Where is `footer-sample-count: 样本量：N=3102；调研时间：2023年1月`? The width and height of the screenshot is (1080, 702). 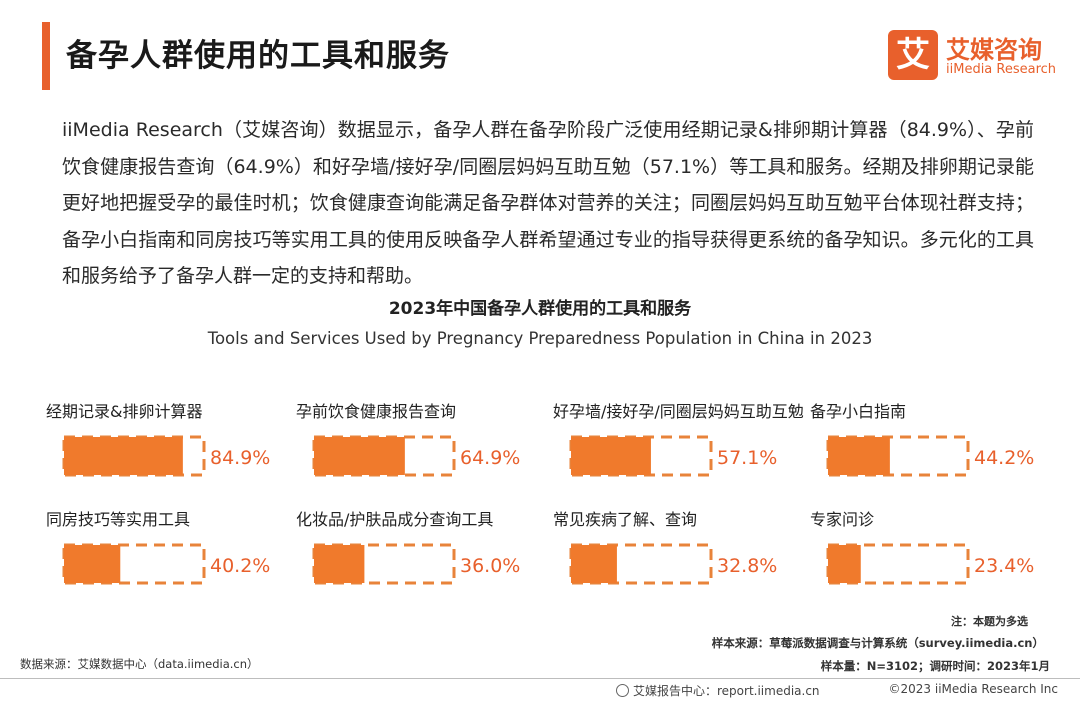 footer-sample-count: 样本量：N=3102；调研时间：2023年1月 is located at coordinates (935, 666).